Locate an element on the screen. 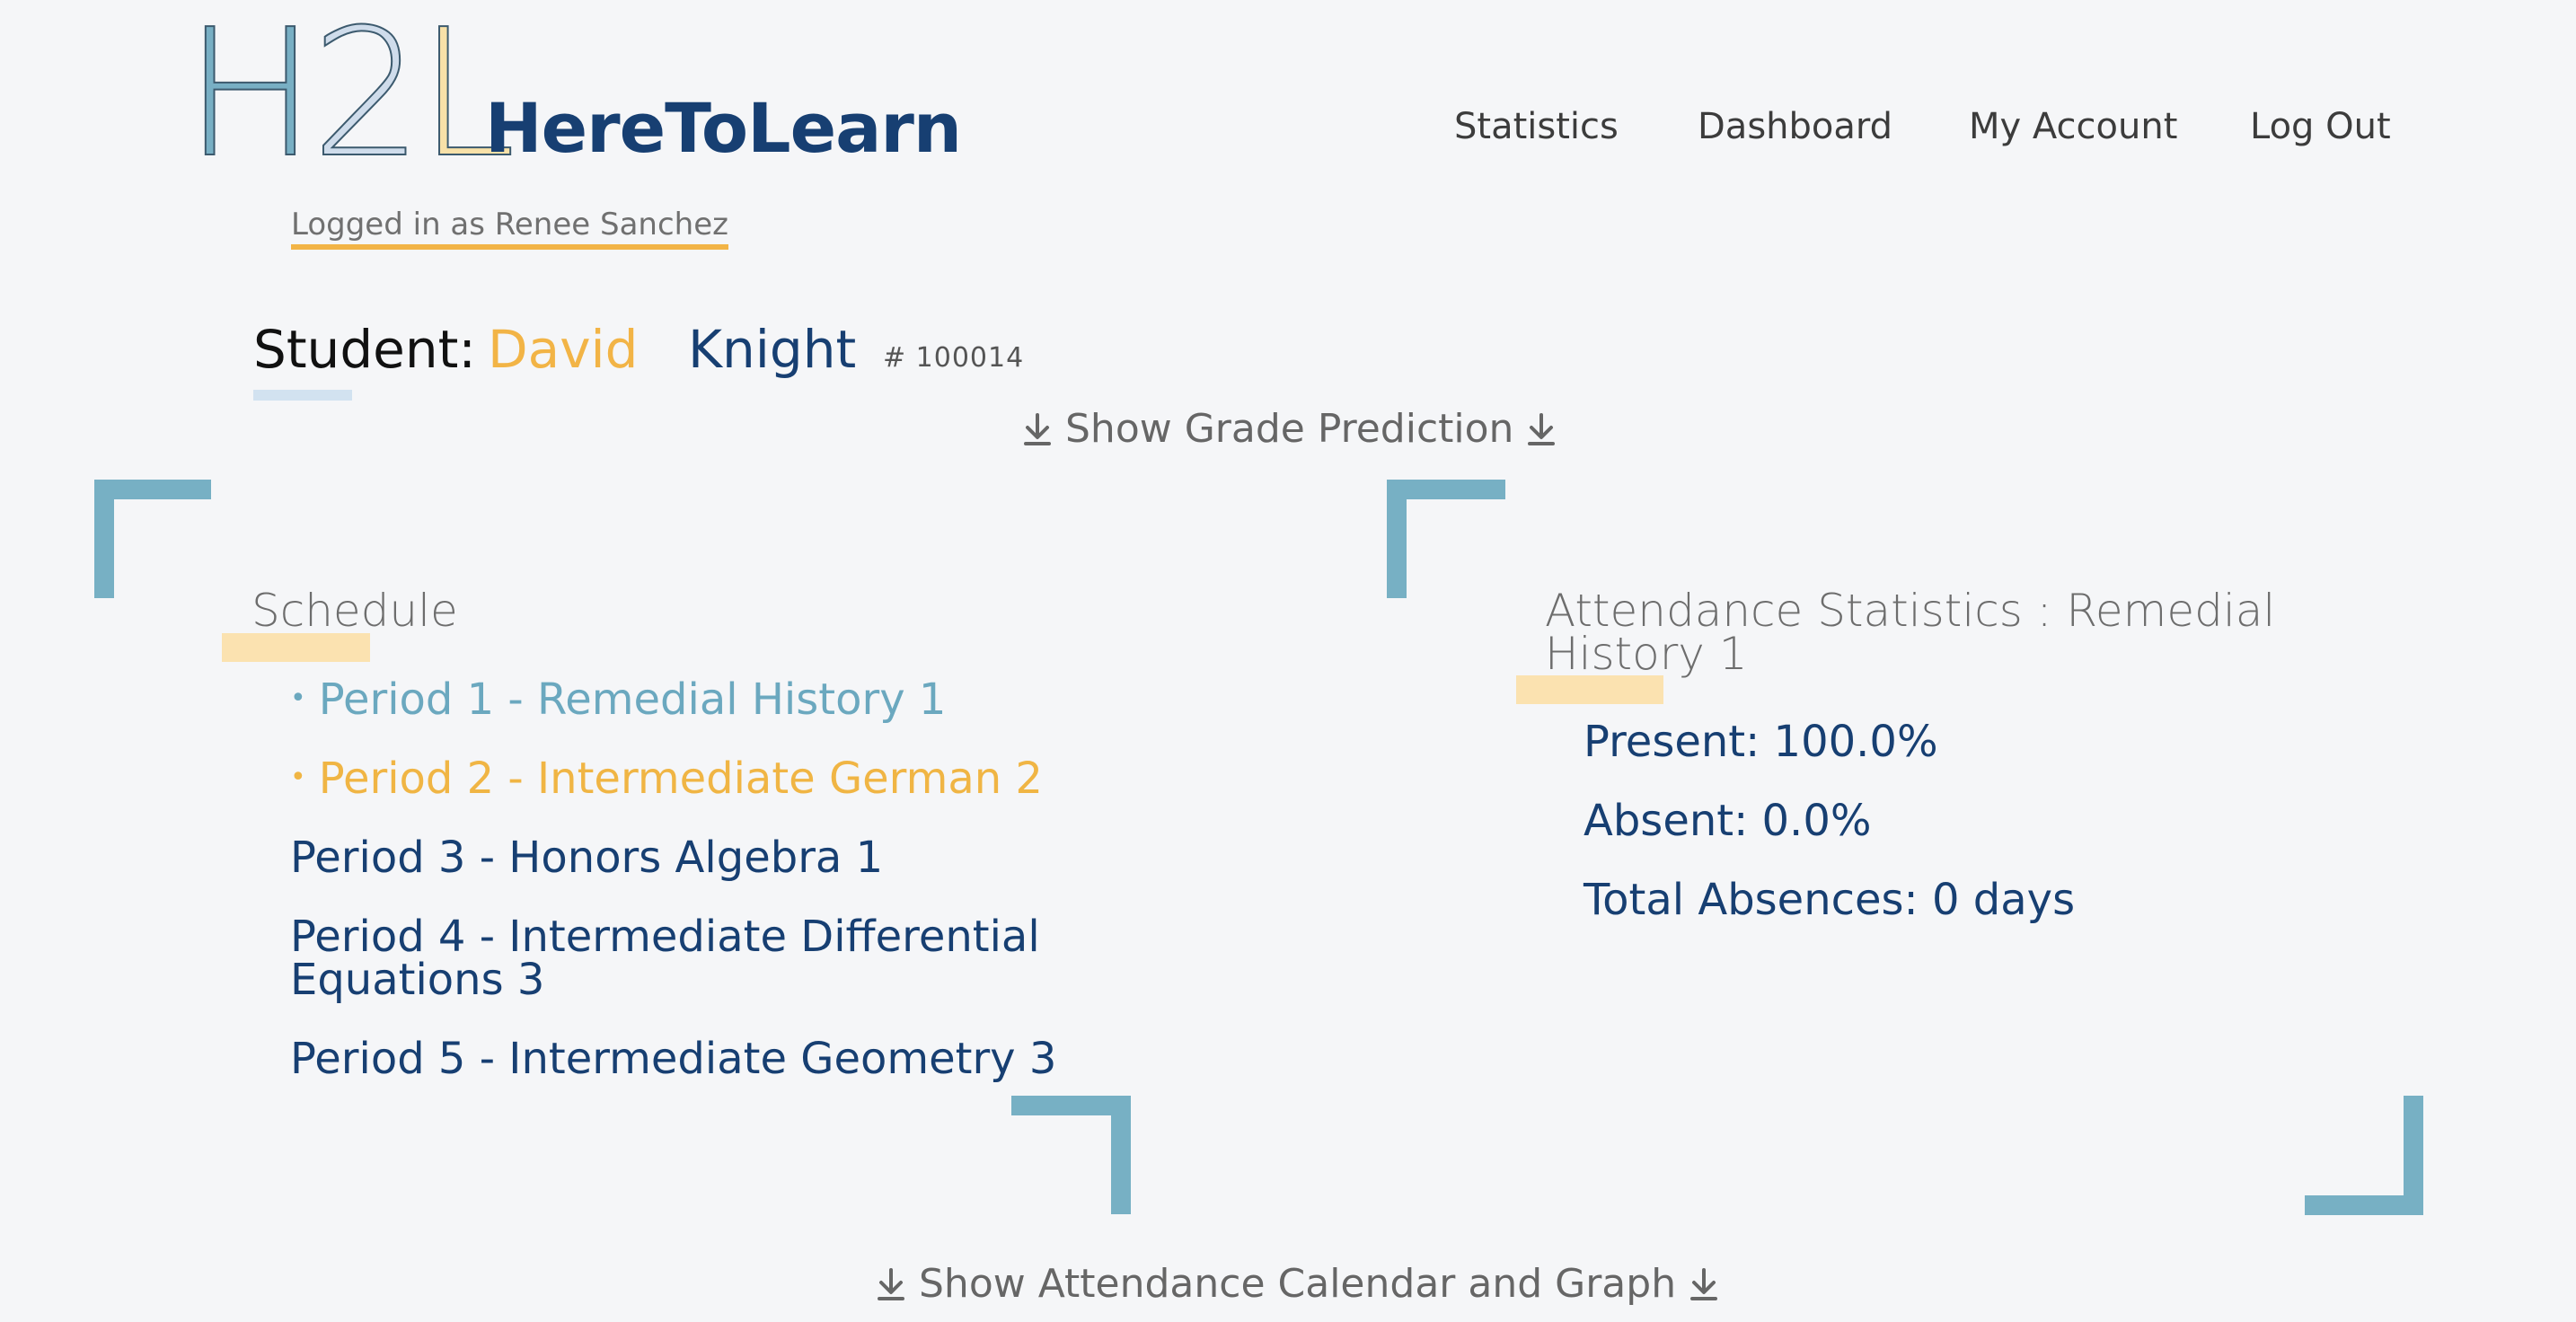 The width and height of the screenshot is (2576, 1322). login-status: Logged in as Renee Sanchez is located at coordinates (509, 227).